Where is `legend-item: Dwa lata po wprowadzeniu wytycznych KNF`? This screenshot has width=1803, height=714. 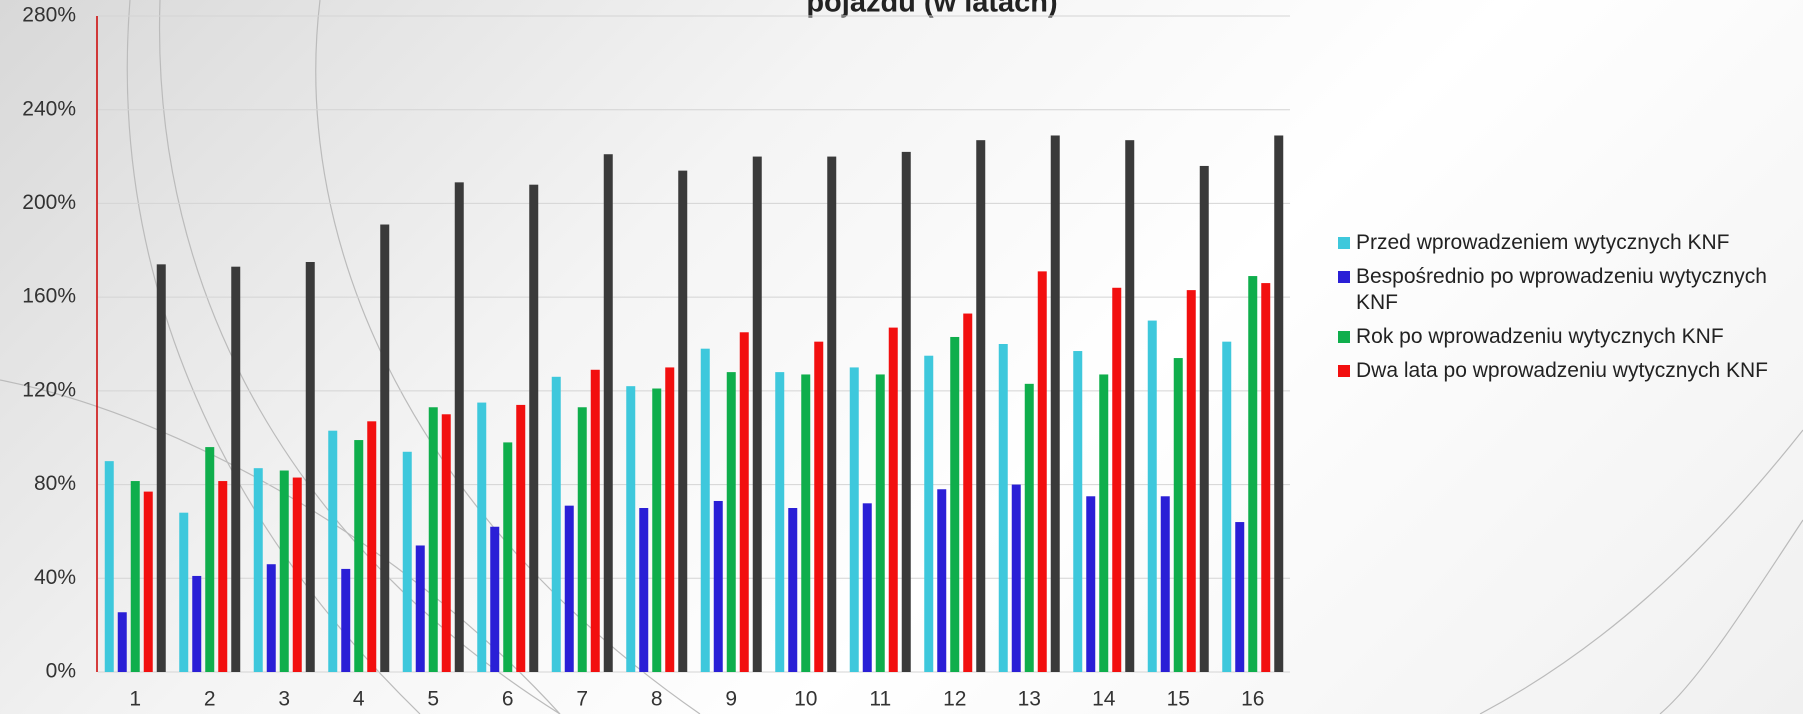 legend-item: Dwa lata po wprowadzeniu wytycznych KNF is located at coordinates (1568, 371).